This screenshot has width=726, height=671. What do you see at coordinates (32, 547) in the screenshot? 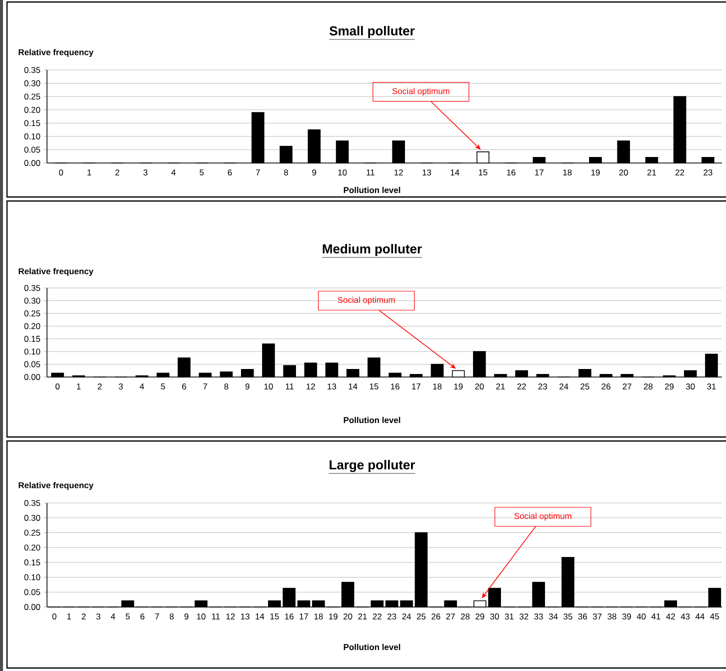
I see `y-tick-label: 0.20` at bounding box center [32, 547].